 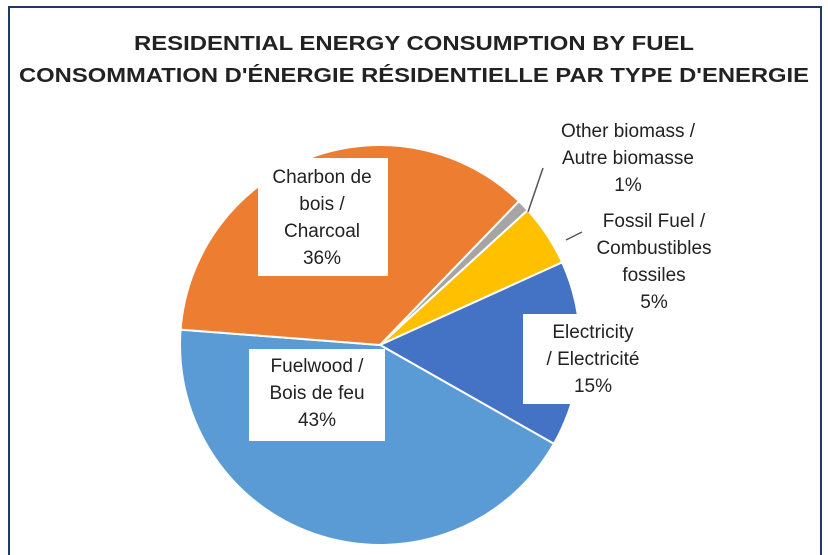 What do you see at coordinates (318, 366) in the screenshot?
I see `slice-label: Fuelwood /` at bounding box center [318, 366].